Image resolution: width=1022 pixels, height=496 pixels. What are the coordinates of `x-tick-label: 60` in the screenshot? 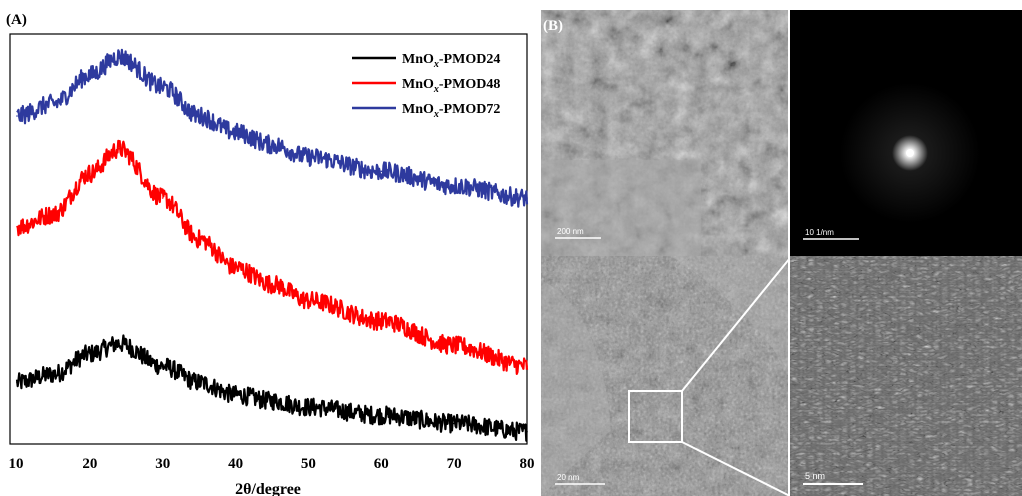 It's located at (381, 464).